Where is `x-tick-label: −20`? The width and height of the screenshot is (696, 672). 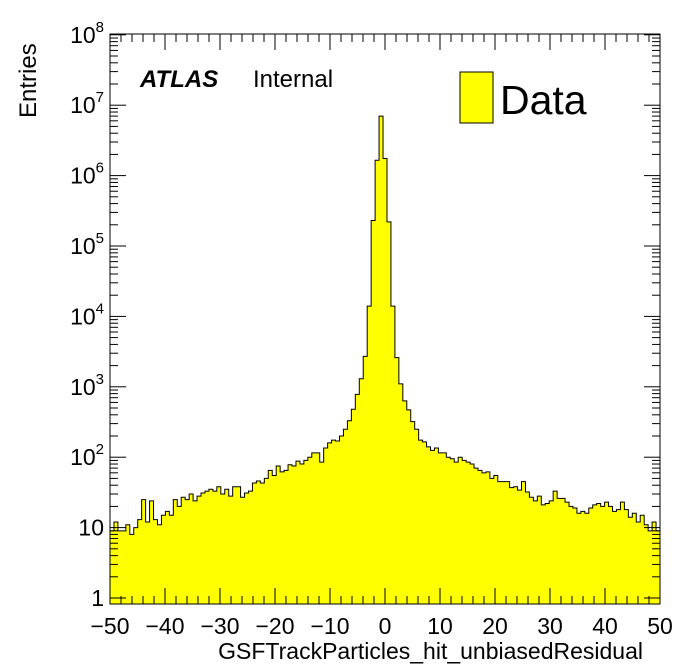
x-tick-label: −20 is located at coordinates (274, 626).